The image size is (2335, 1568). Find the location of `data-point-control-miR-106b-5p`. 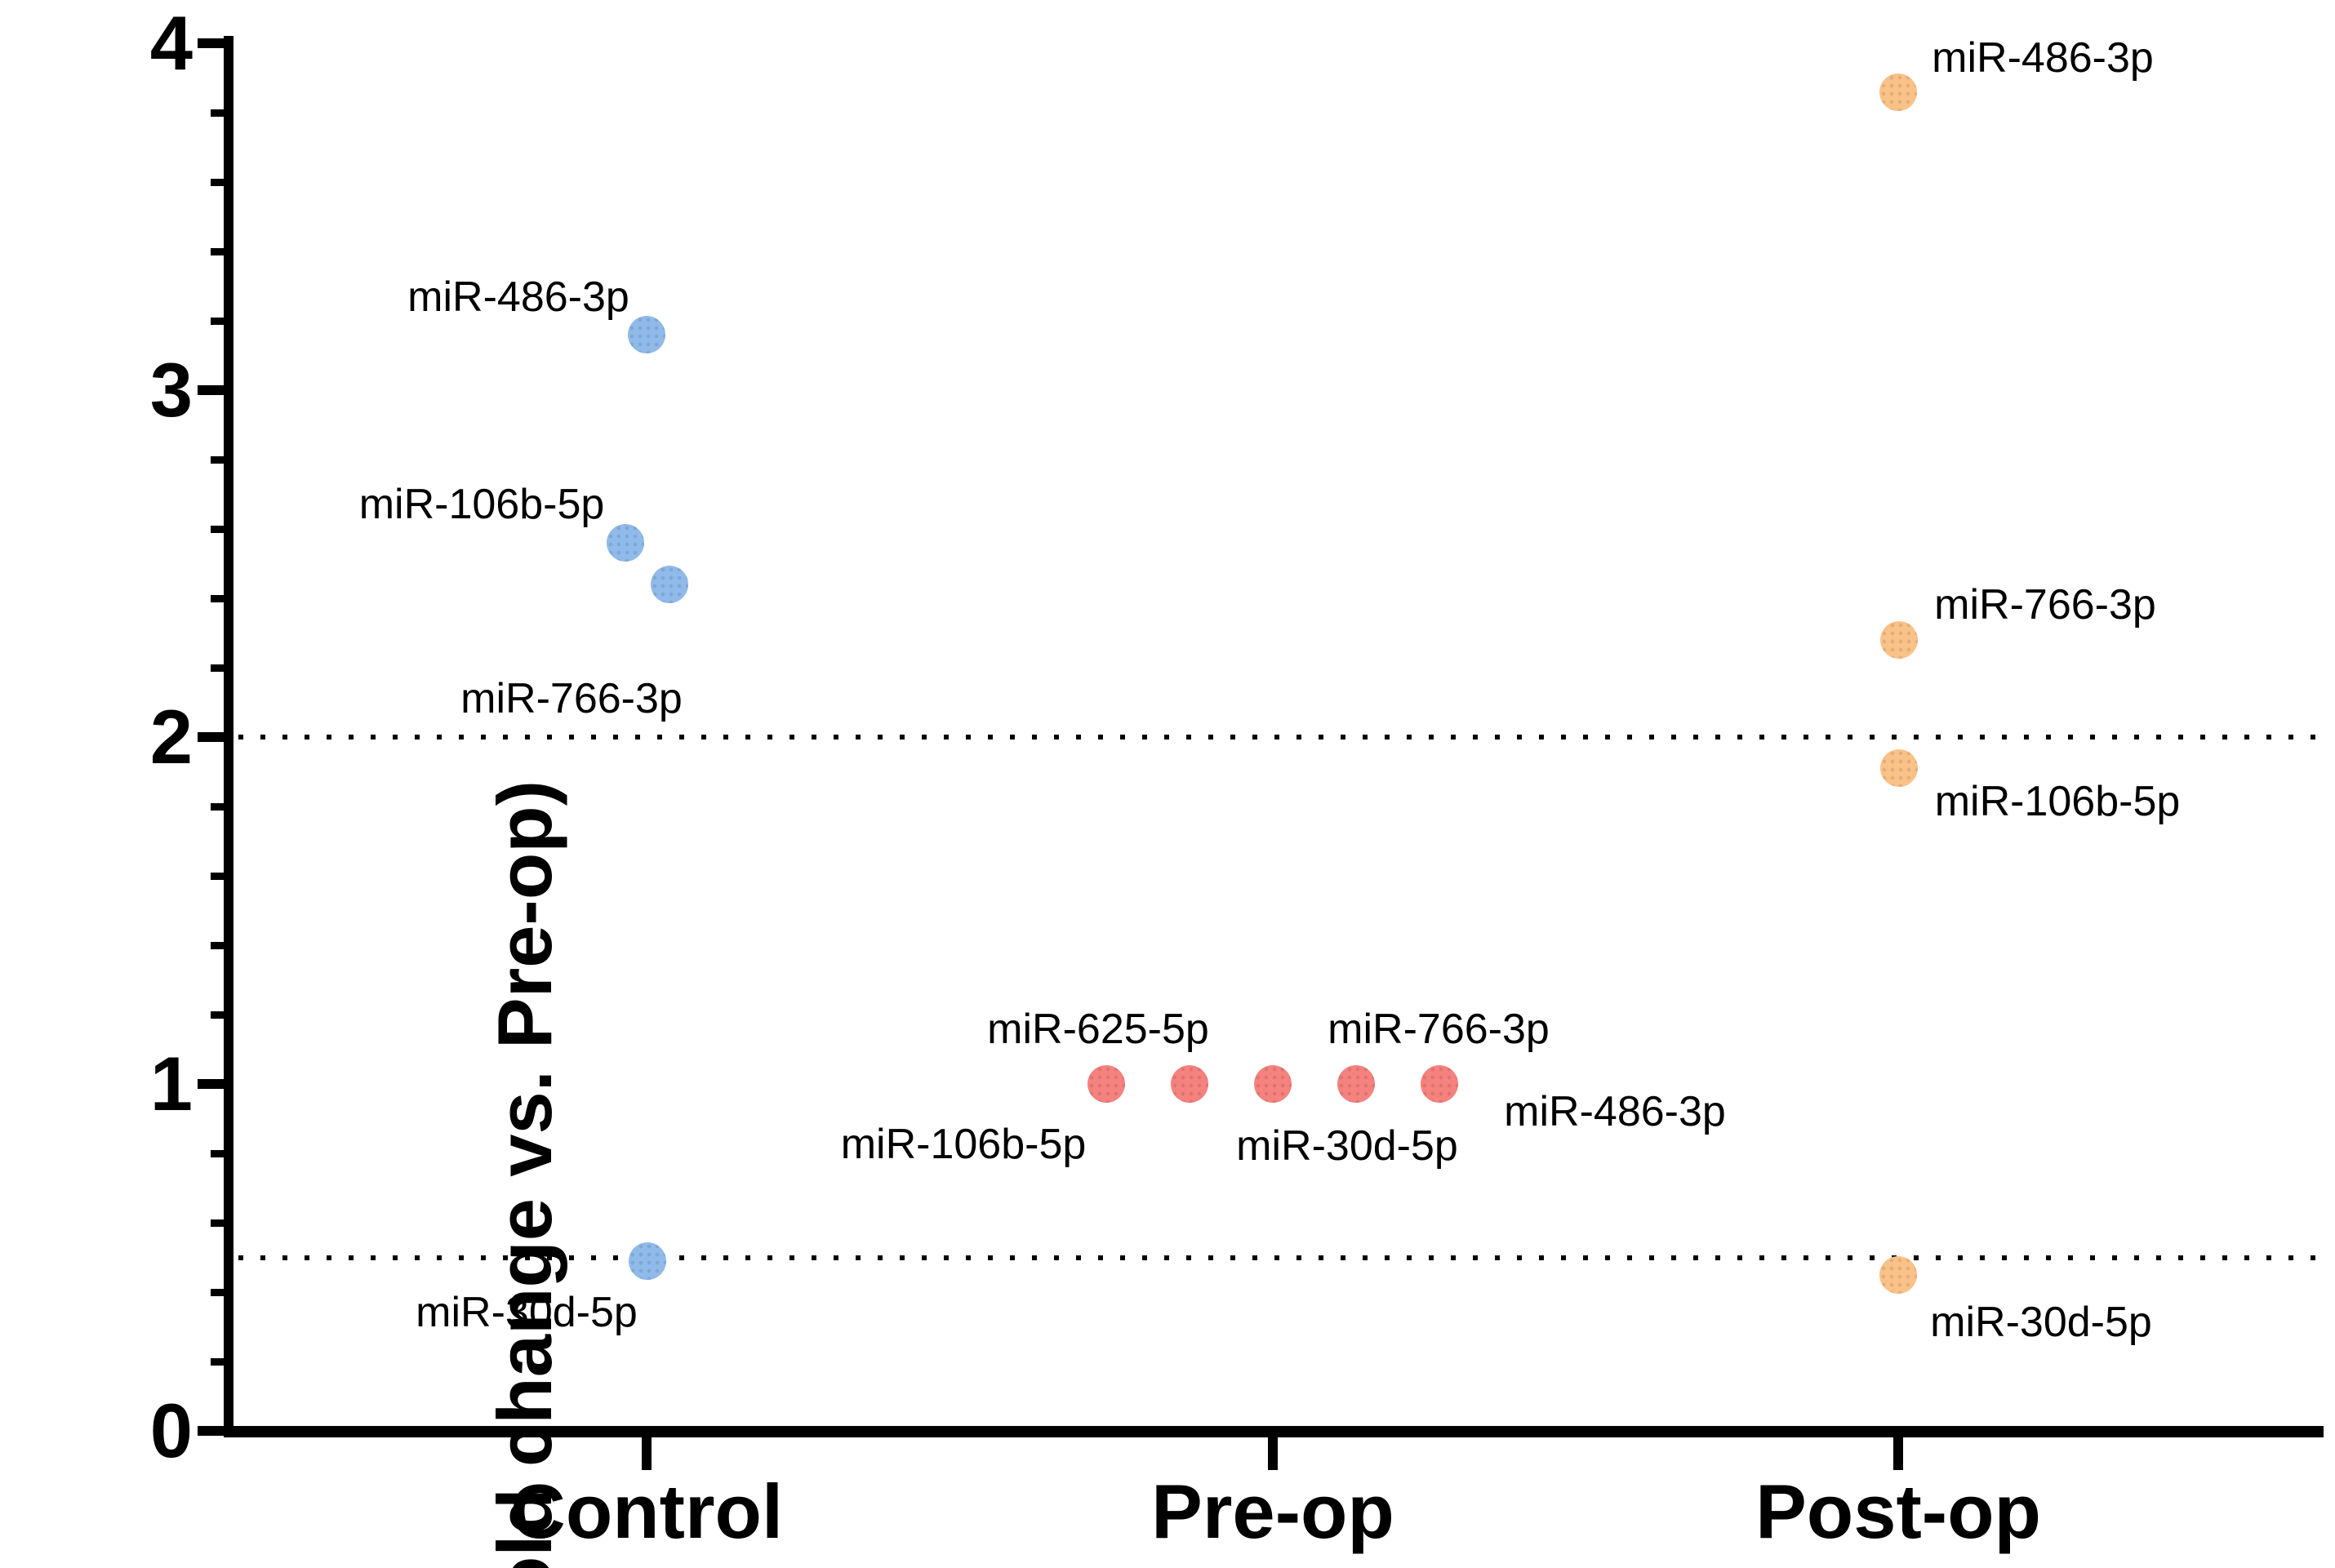

data-point-control-miR-106b-5p is located at coordinates (625, 543).